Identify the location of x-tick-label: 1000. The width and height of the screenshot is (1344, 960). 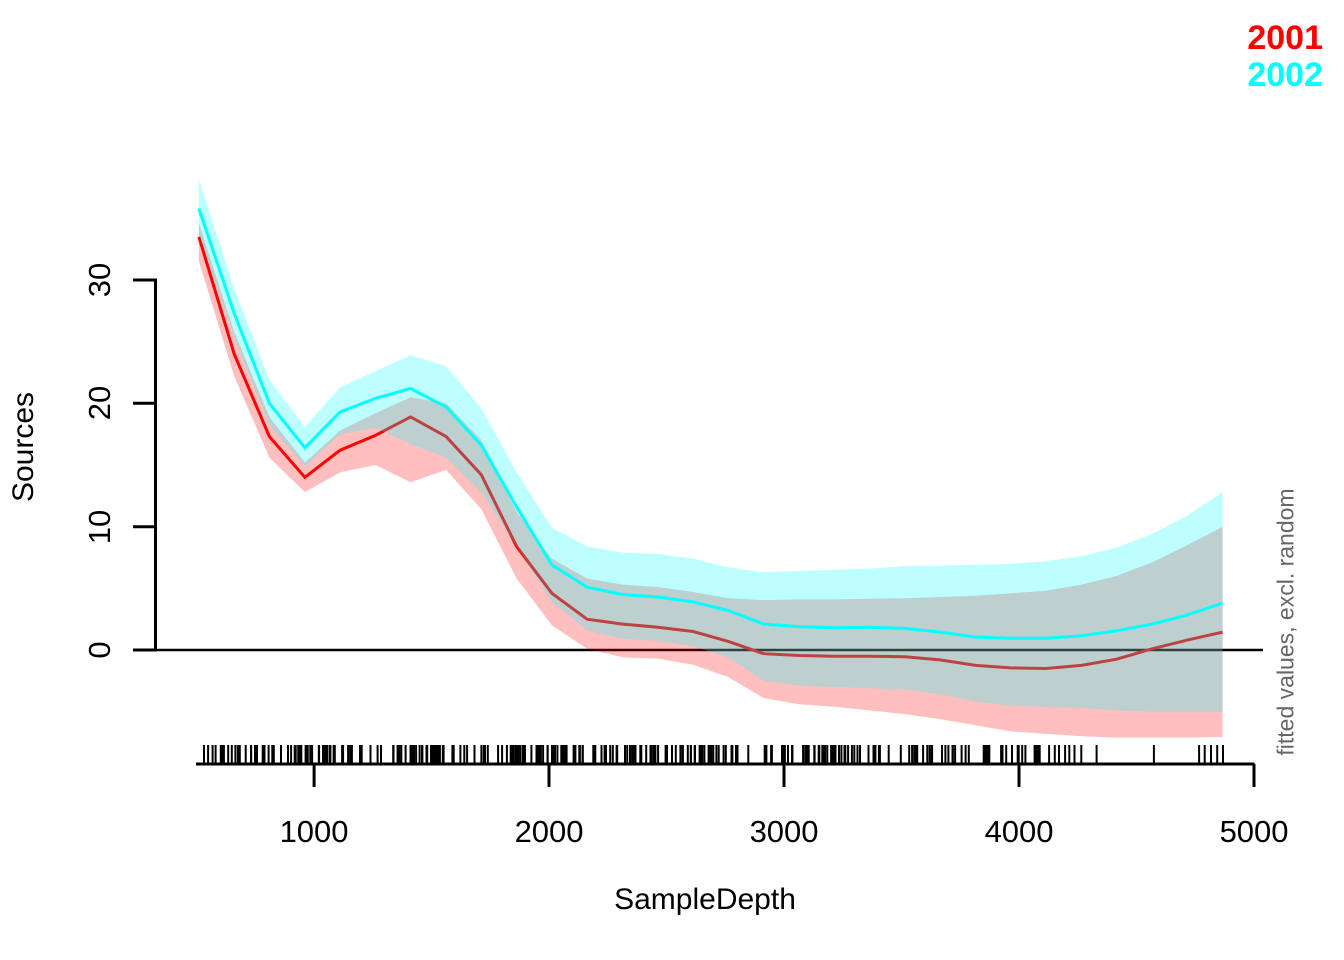
(314, 831).